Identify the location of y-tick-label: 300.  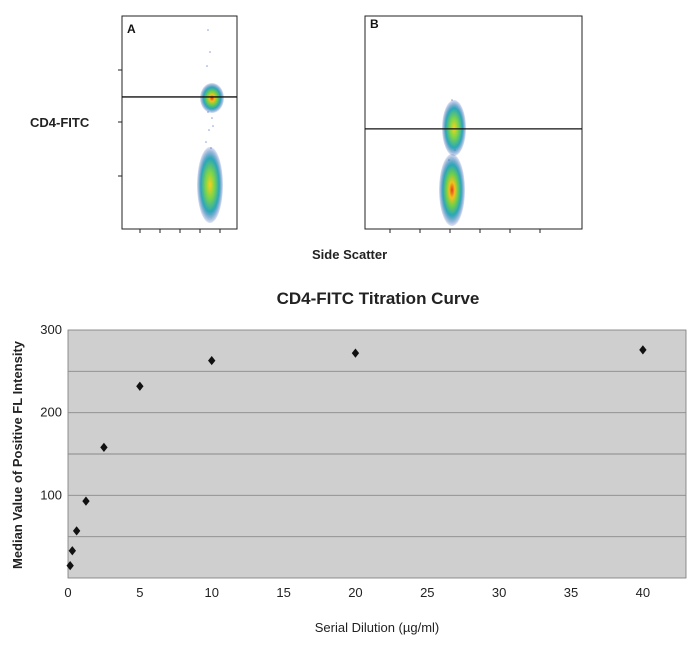
(51, 329).